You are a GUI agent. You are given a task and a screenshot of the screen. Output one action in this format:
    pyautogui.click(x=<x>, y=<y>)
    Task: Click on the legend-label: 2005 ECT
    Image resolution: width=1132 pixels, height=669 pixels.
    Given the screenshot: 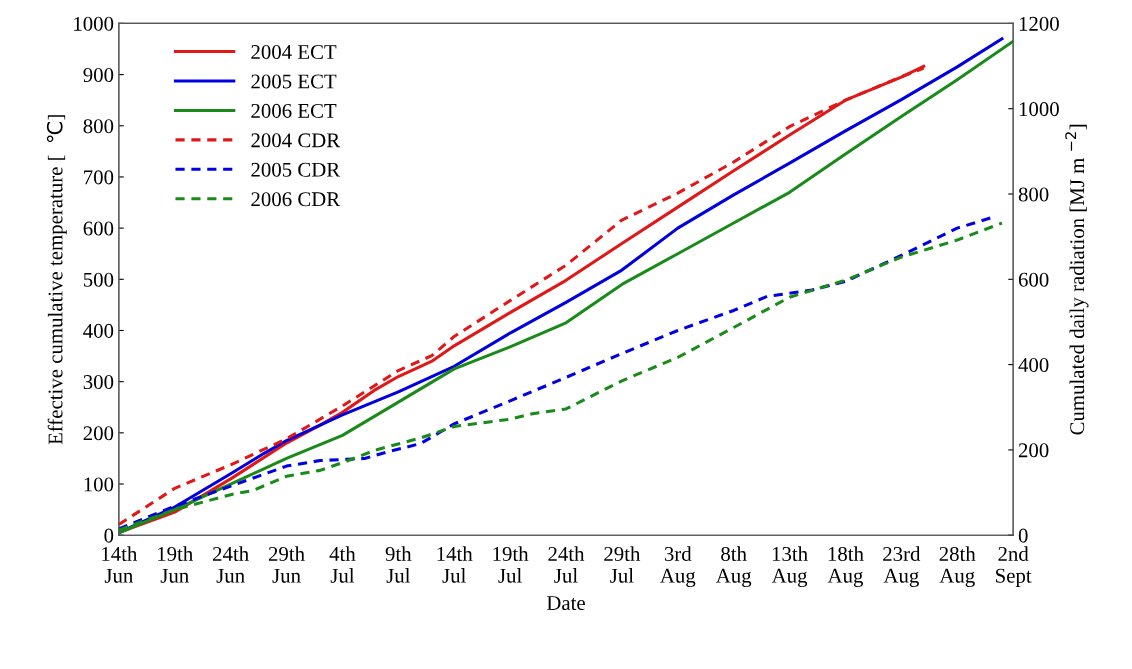 What is the action you would take?
    pyautogui.click(x=294, y=81)
    